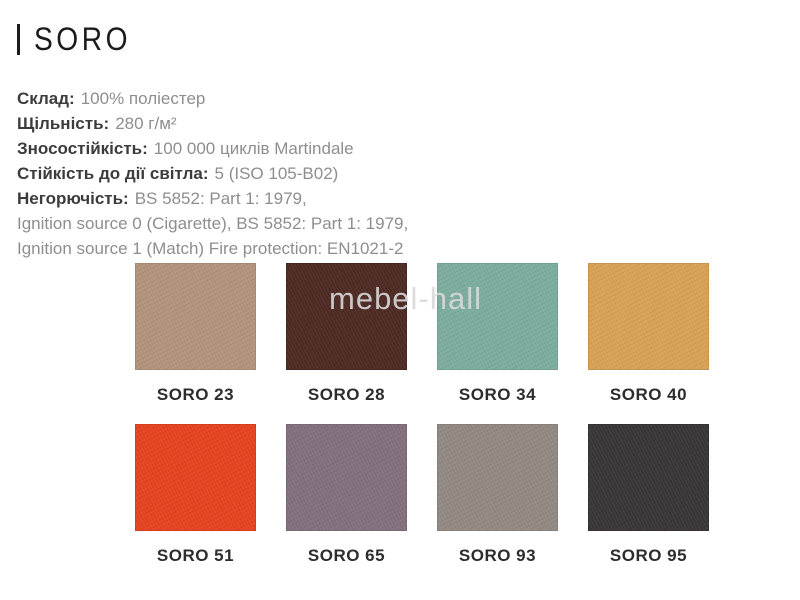 This screenshot has height=600, width=800. Describe the element at coordinates (276, 173) in the screenshot. I see `spec-value: 5 (ISO 105-B02)` at that location.